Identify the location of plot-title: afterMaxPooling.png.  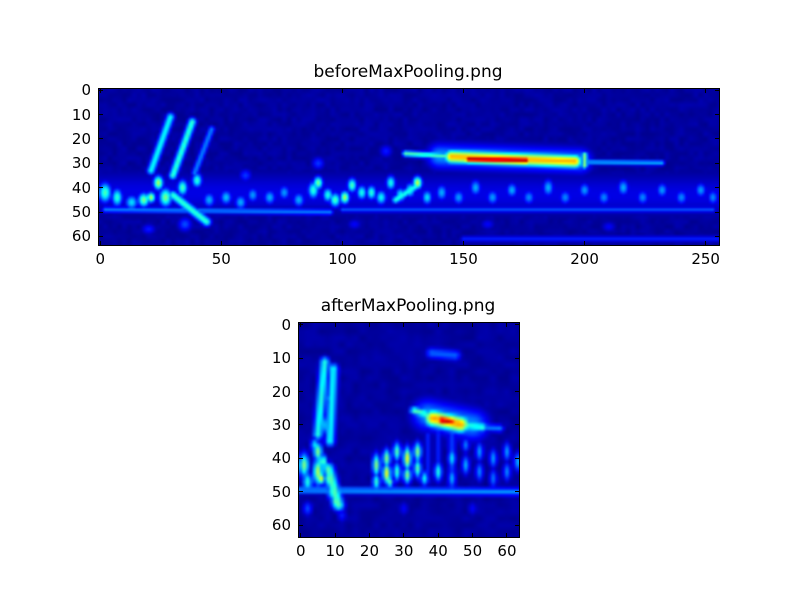
(408, 306).